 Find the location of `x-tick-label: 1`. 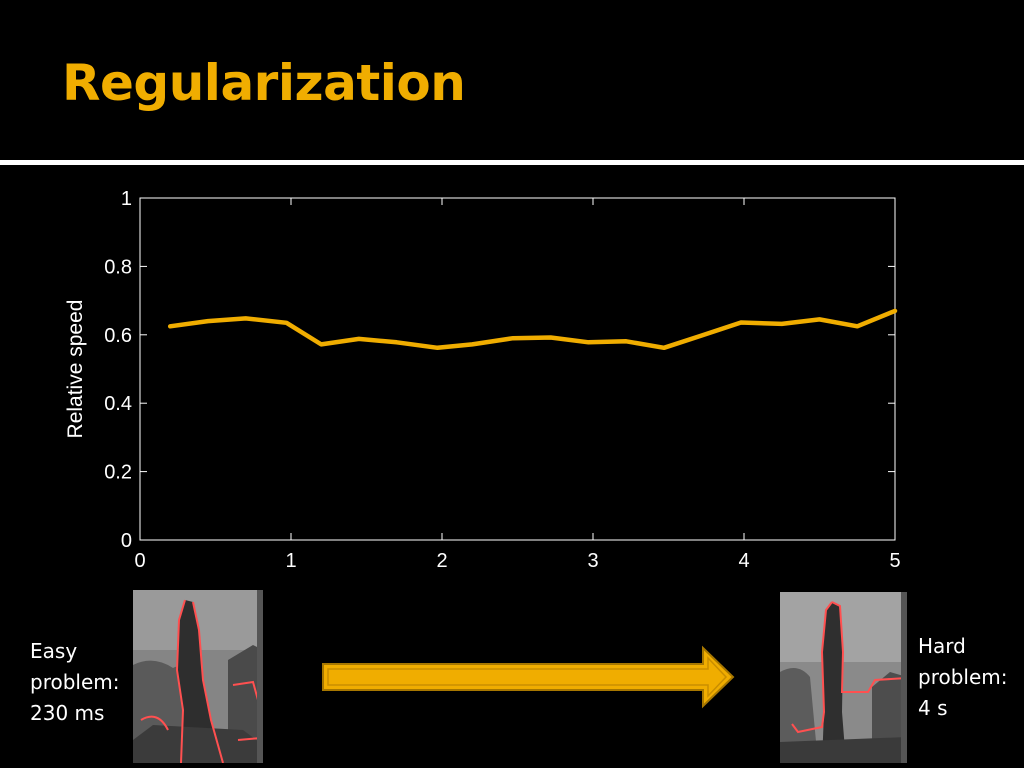

x-tick-label: 1 is located at coordinates (290, 561).